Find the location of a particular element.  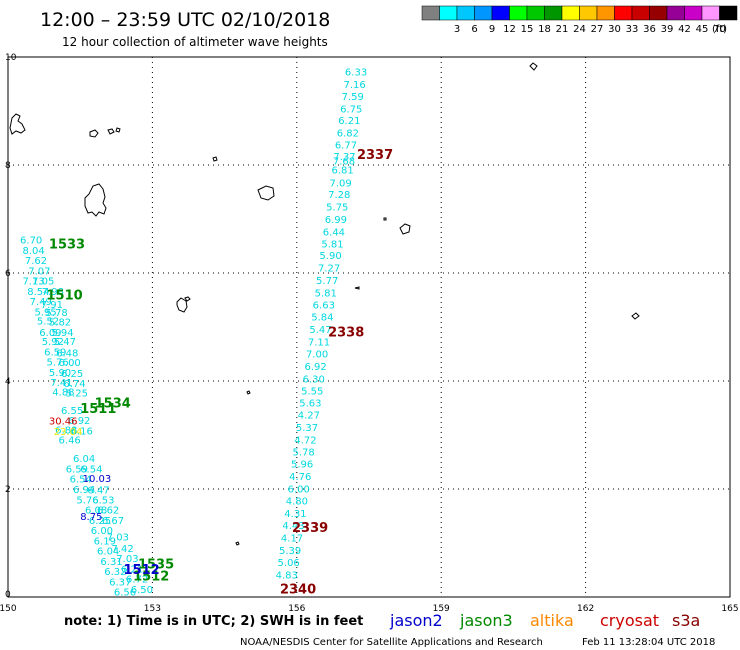

wave-height-value: 7.98 is located at coordinates (53, 292).